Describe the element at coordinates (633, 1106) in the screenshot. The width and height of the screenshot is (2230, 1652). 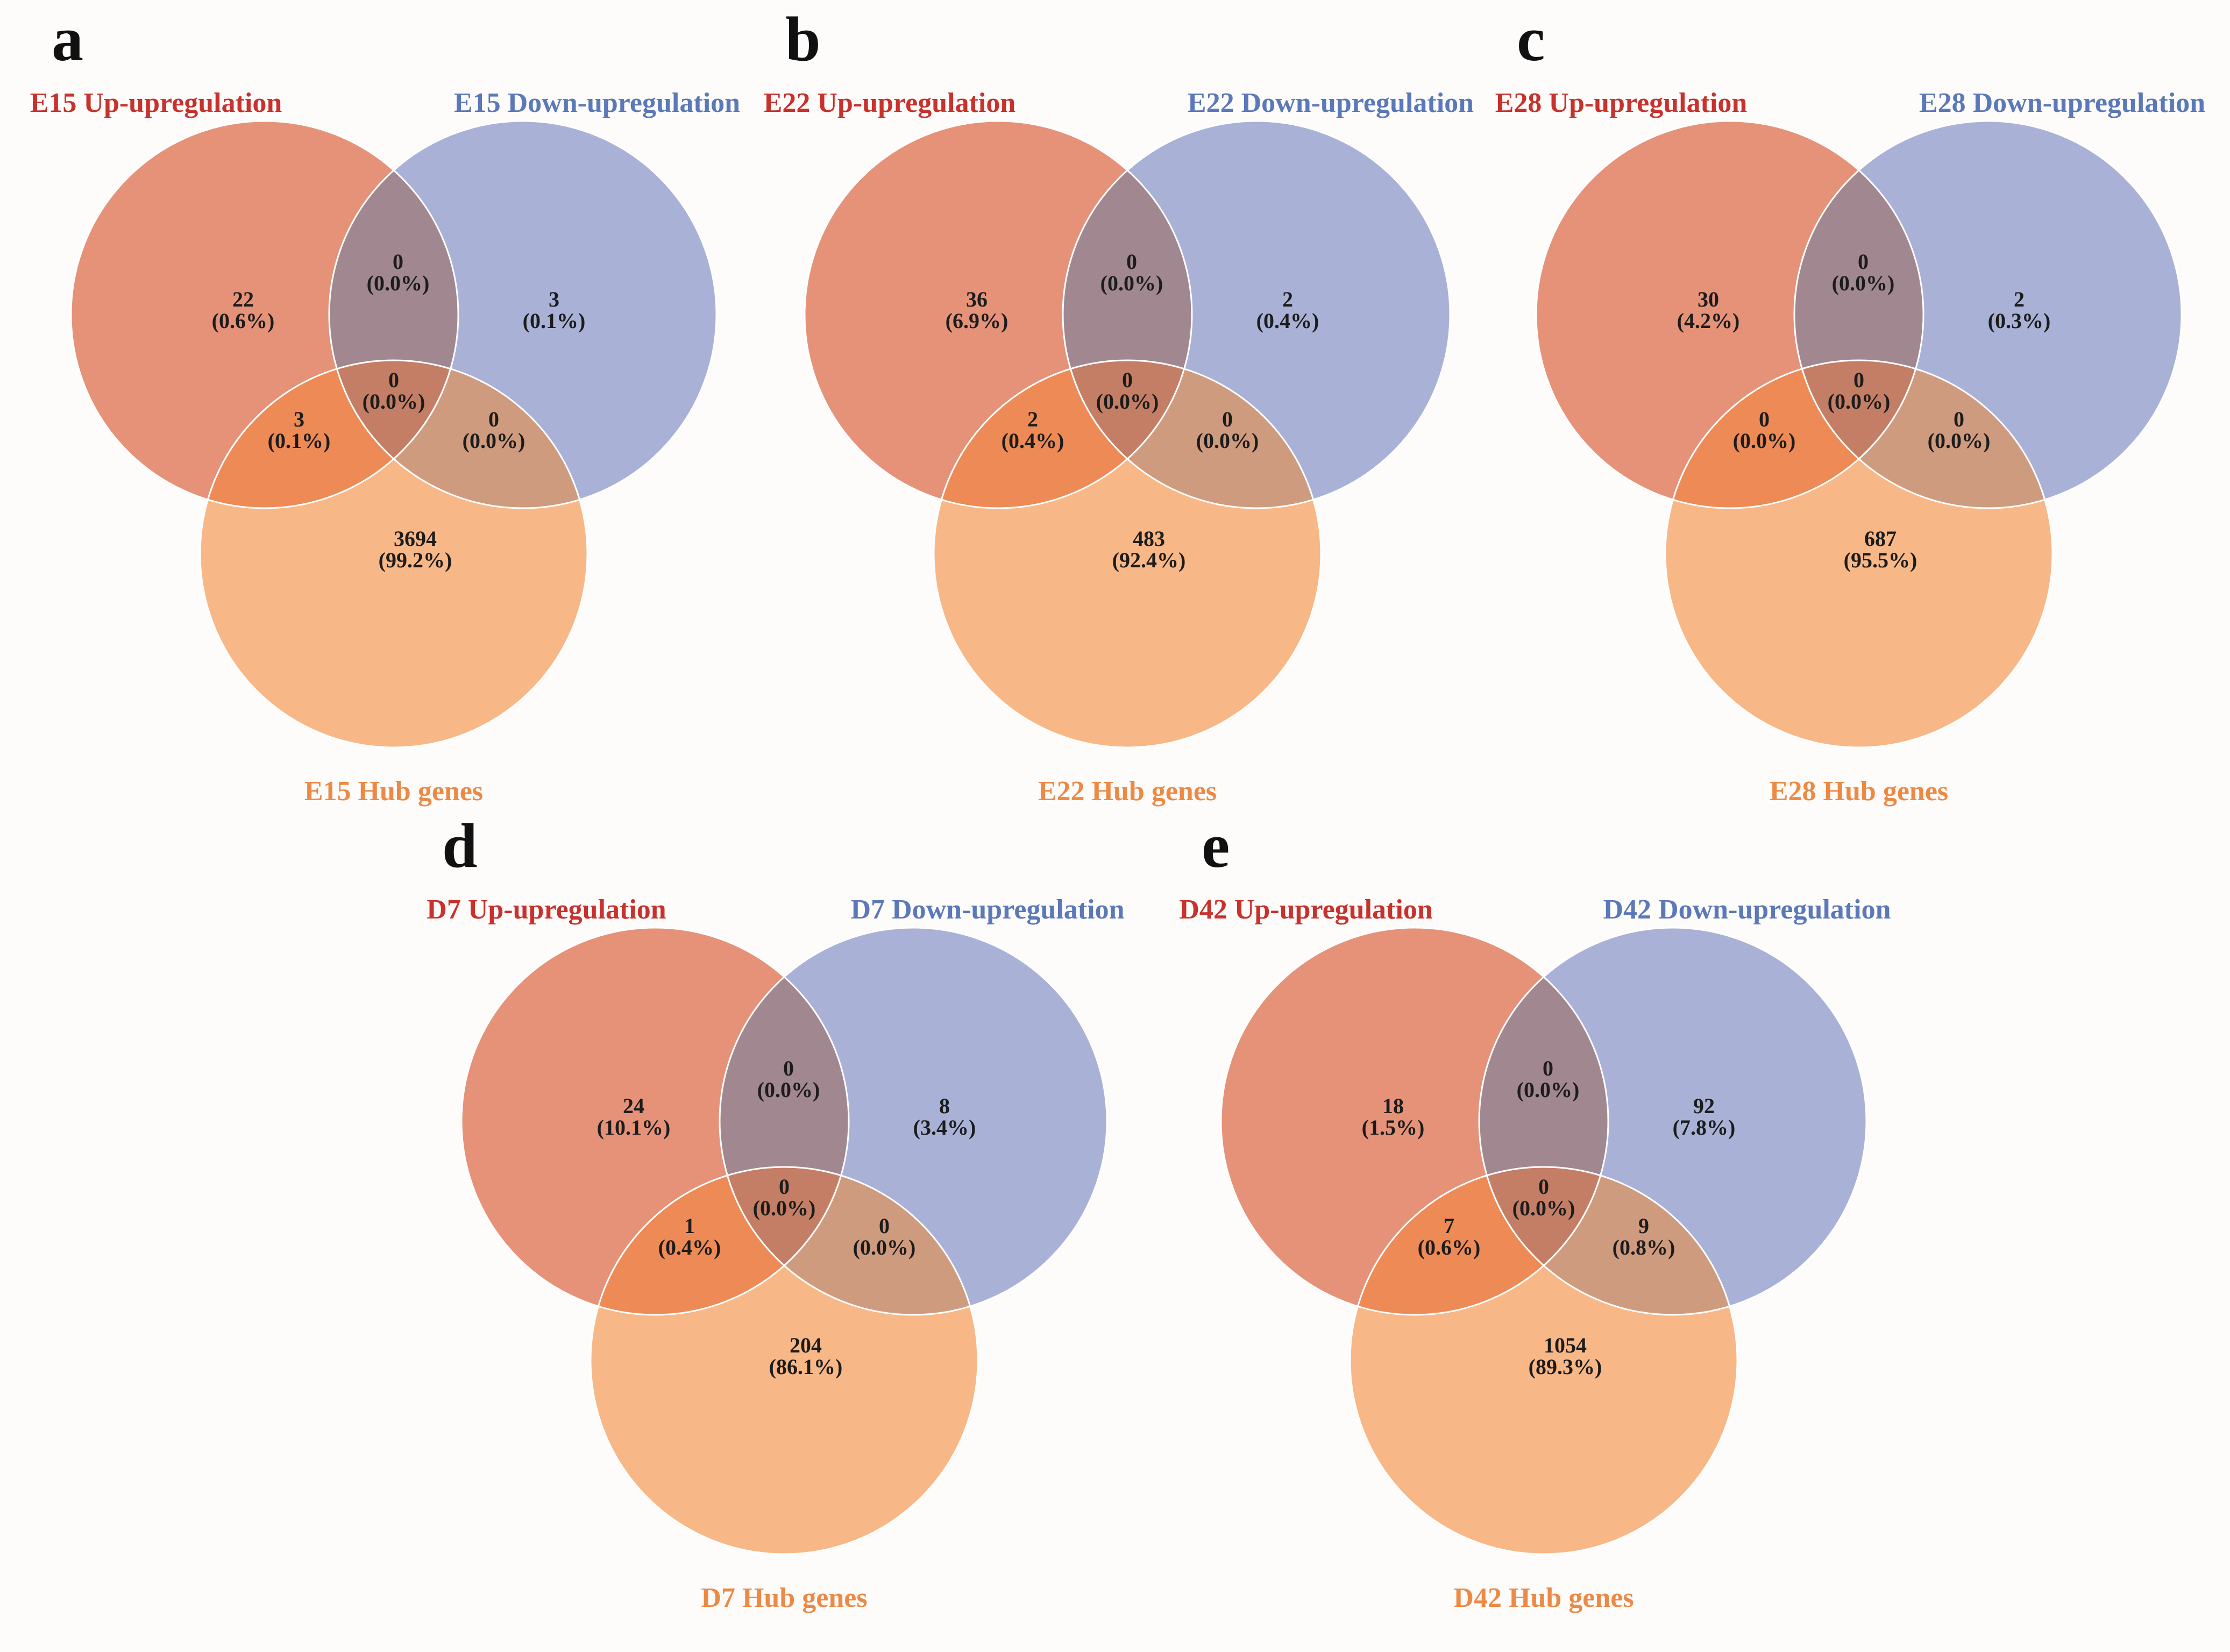
I see `region-a-only-count: 24` at that location.